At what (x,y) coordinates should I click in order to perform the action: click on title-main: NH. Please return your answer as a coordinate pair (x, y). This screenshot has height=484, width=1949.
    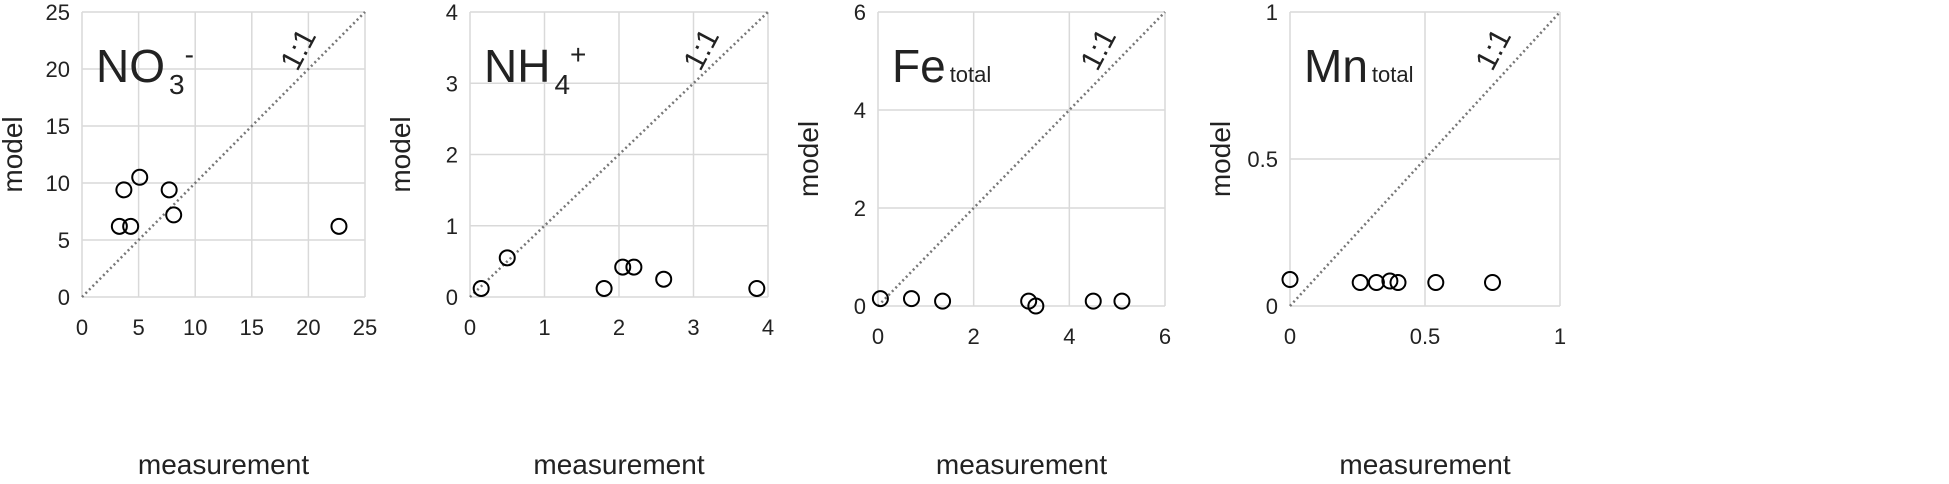
    Looking at the image, I should click on (517, 66).